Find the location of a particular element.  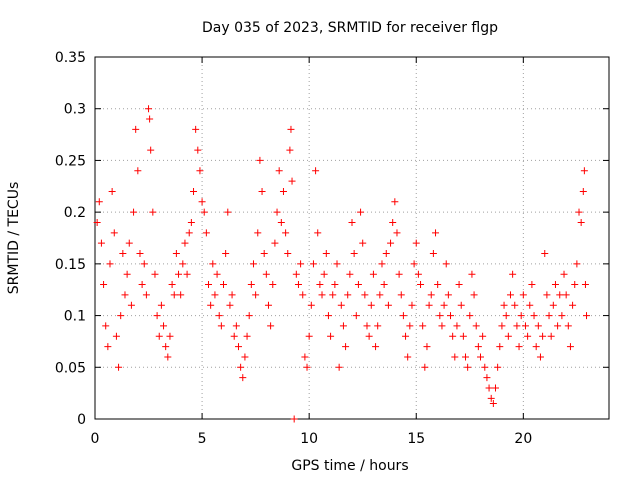

y-tick-label: 0.05 is located at coordinates (70, 368).